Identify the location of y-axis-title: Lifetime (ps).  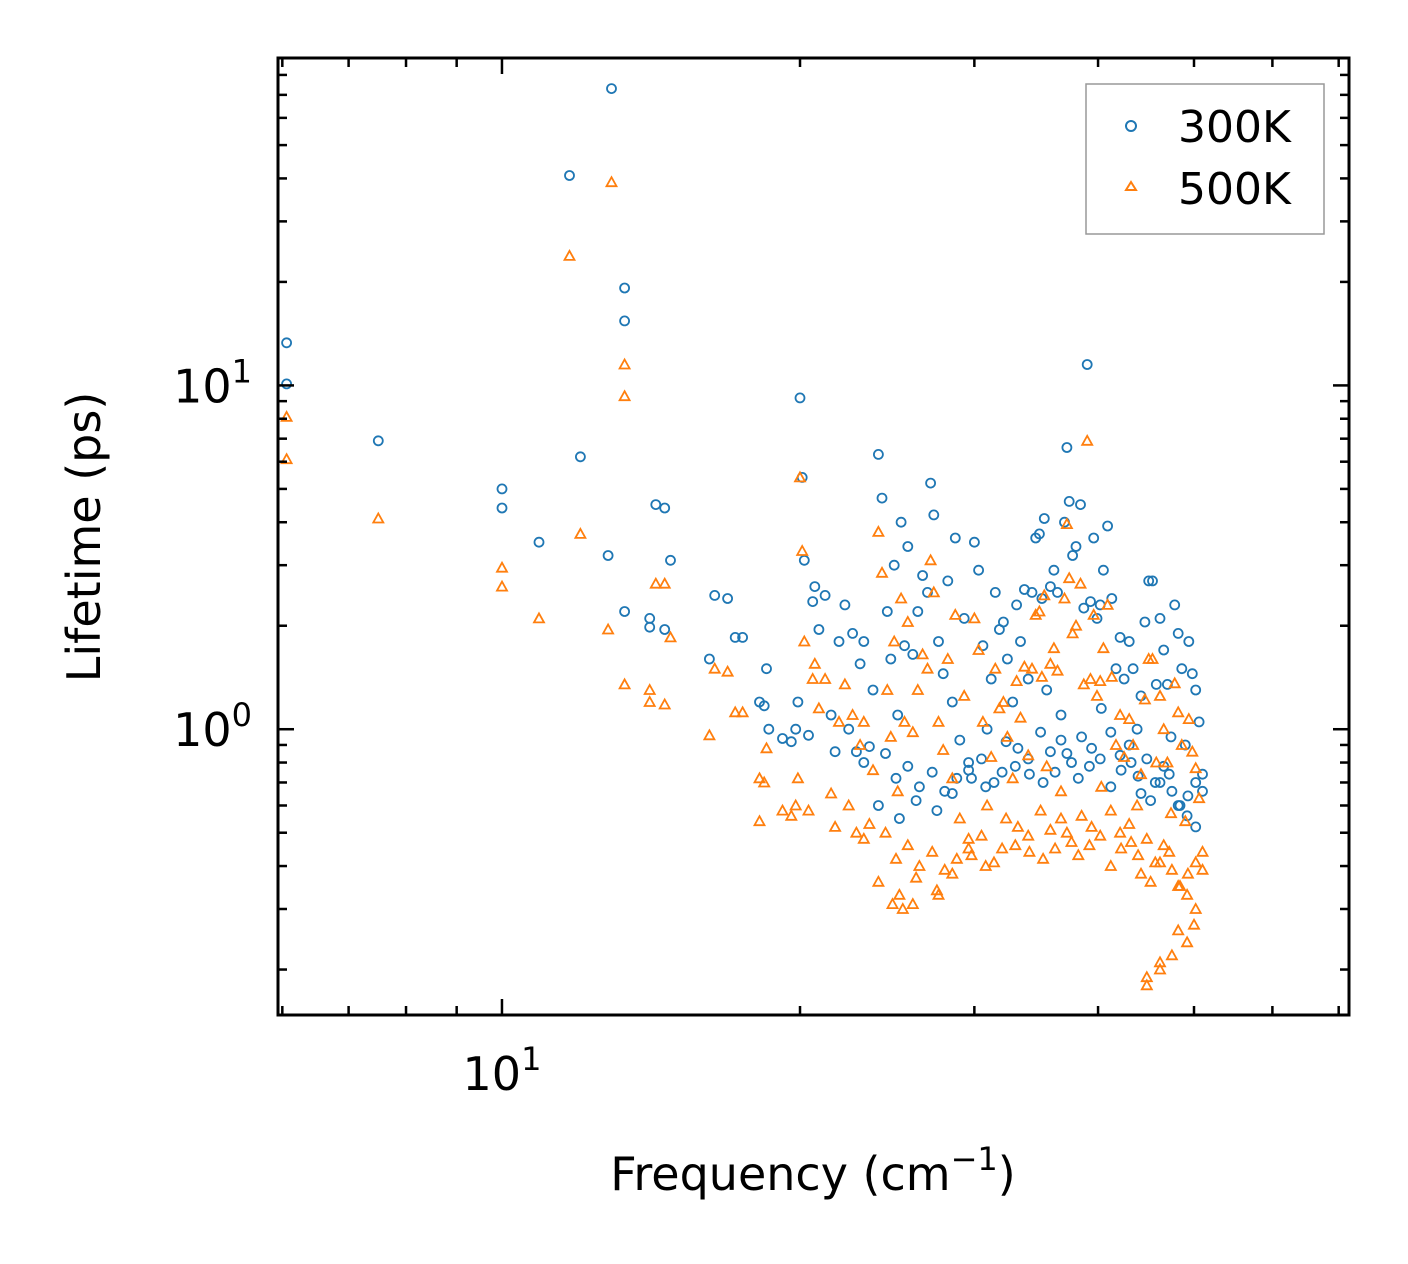
(84, 537).